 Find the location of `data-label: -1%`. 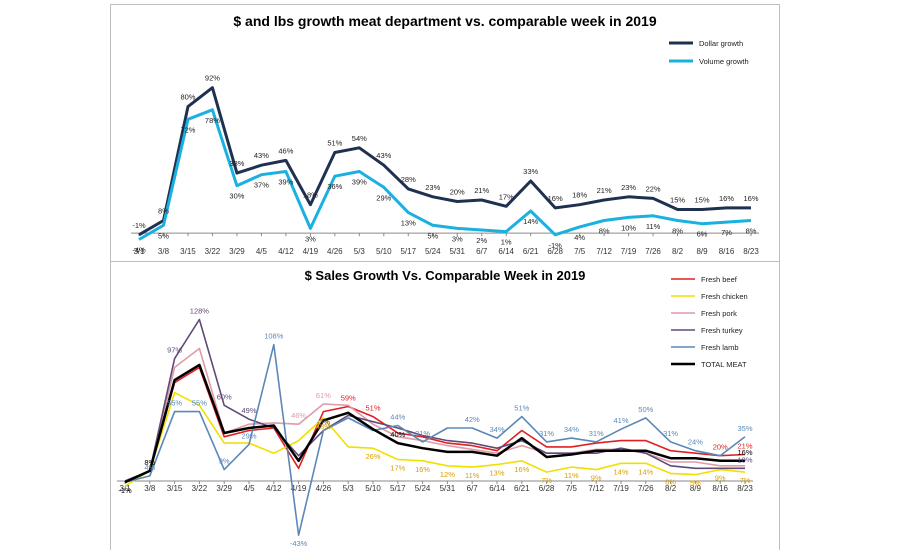

data-label: -1% is located at coordinates (555, 245).